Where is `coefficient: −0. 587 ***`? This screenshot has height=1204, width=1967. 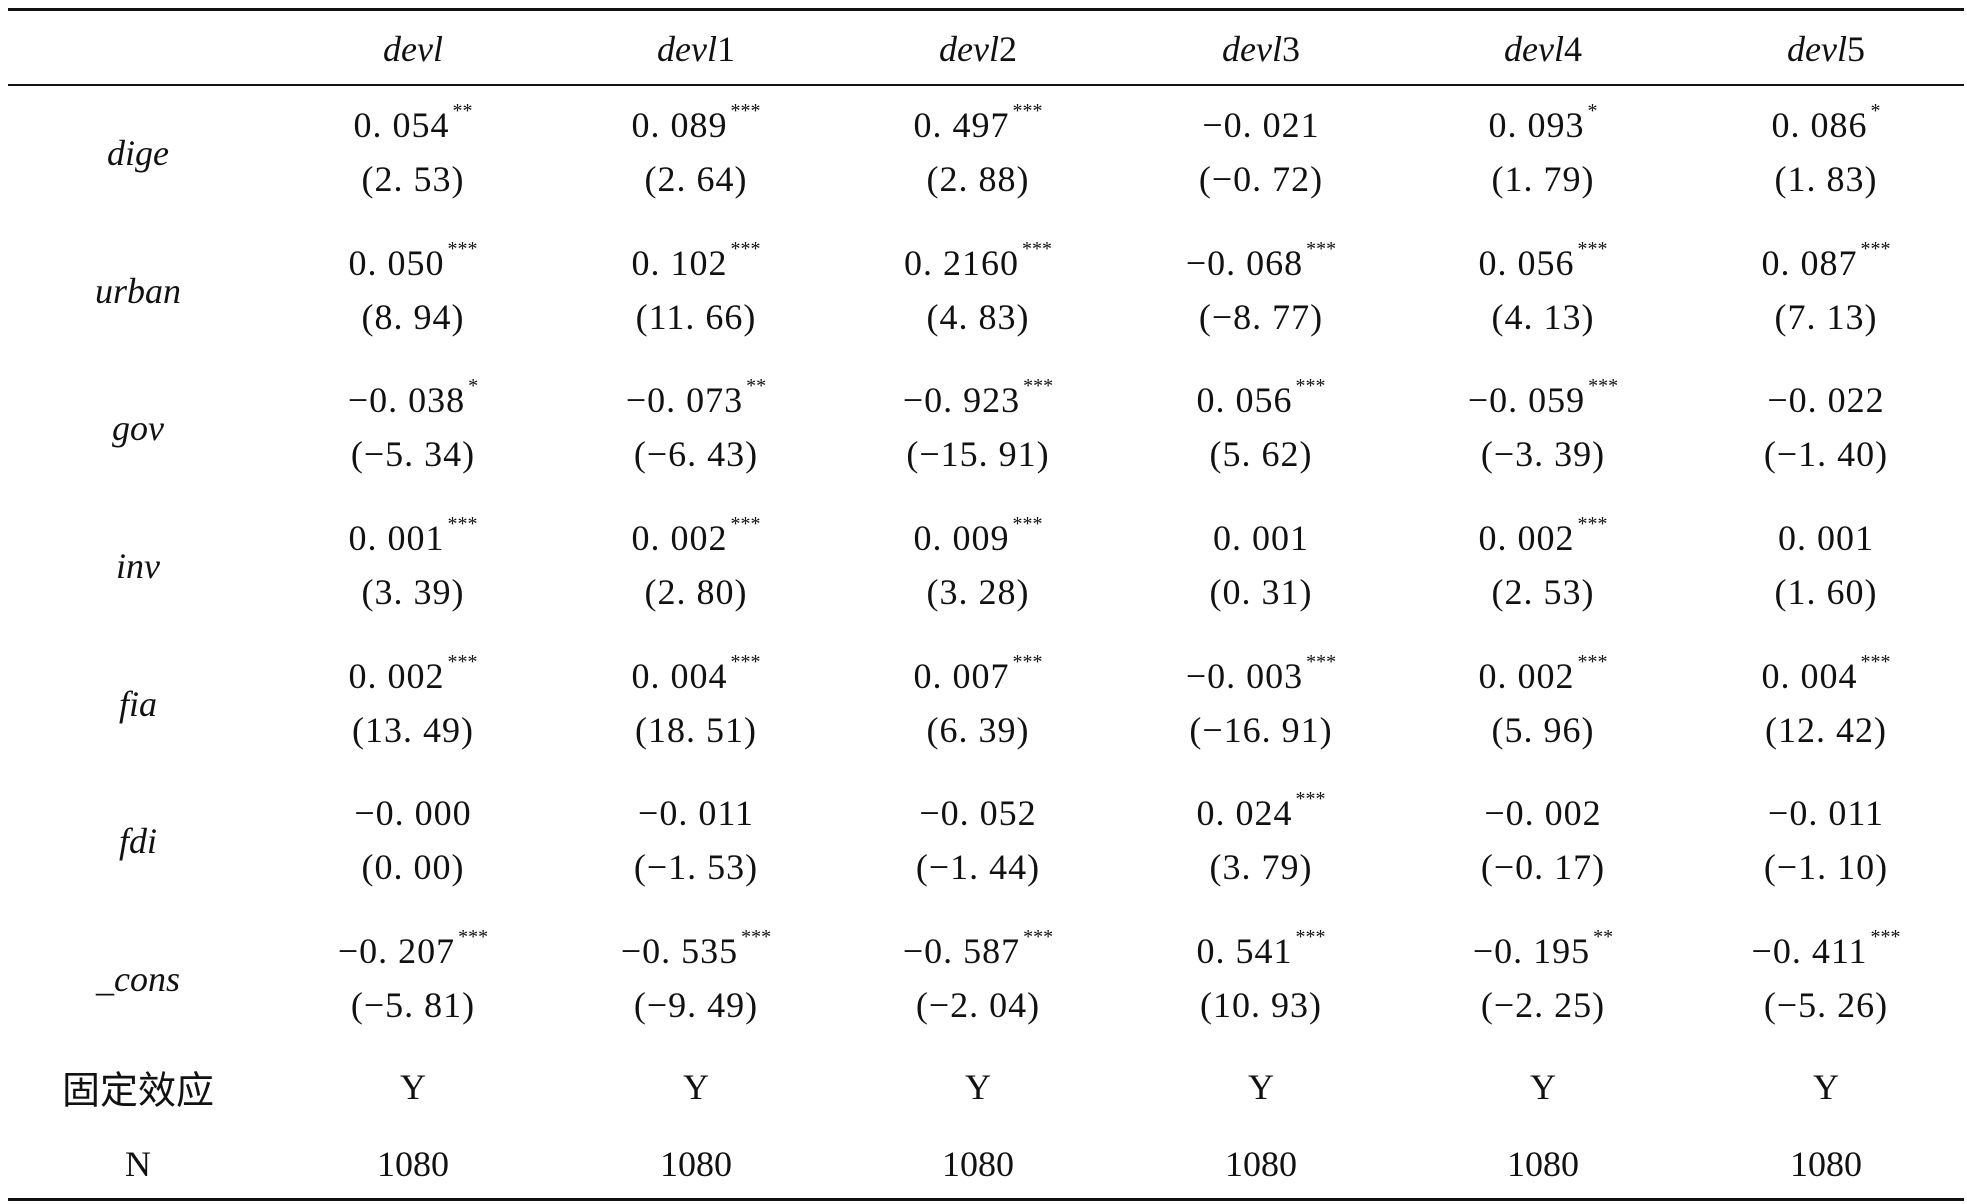 coefficient: −0. 587 *** is located at coordinates (977, 949).